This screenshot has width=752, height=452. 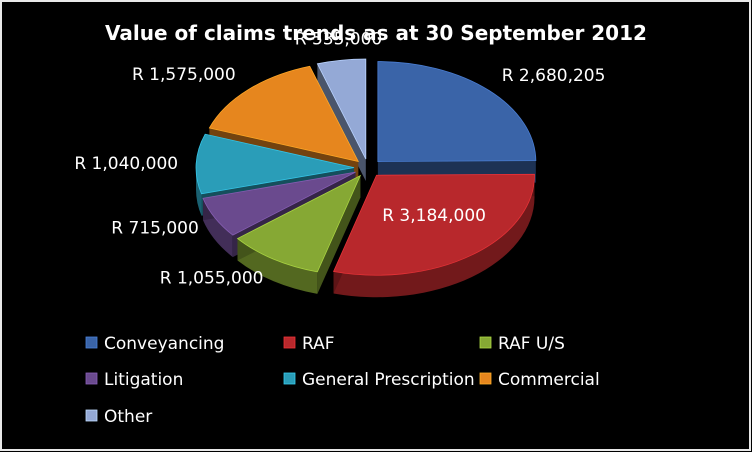 What do you see at coordinates (164, 344) in the screenshot?
I see `legend-label: Conveyancing` at bounding box center [164, 344].